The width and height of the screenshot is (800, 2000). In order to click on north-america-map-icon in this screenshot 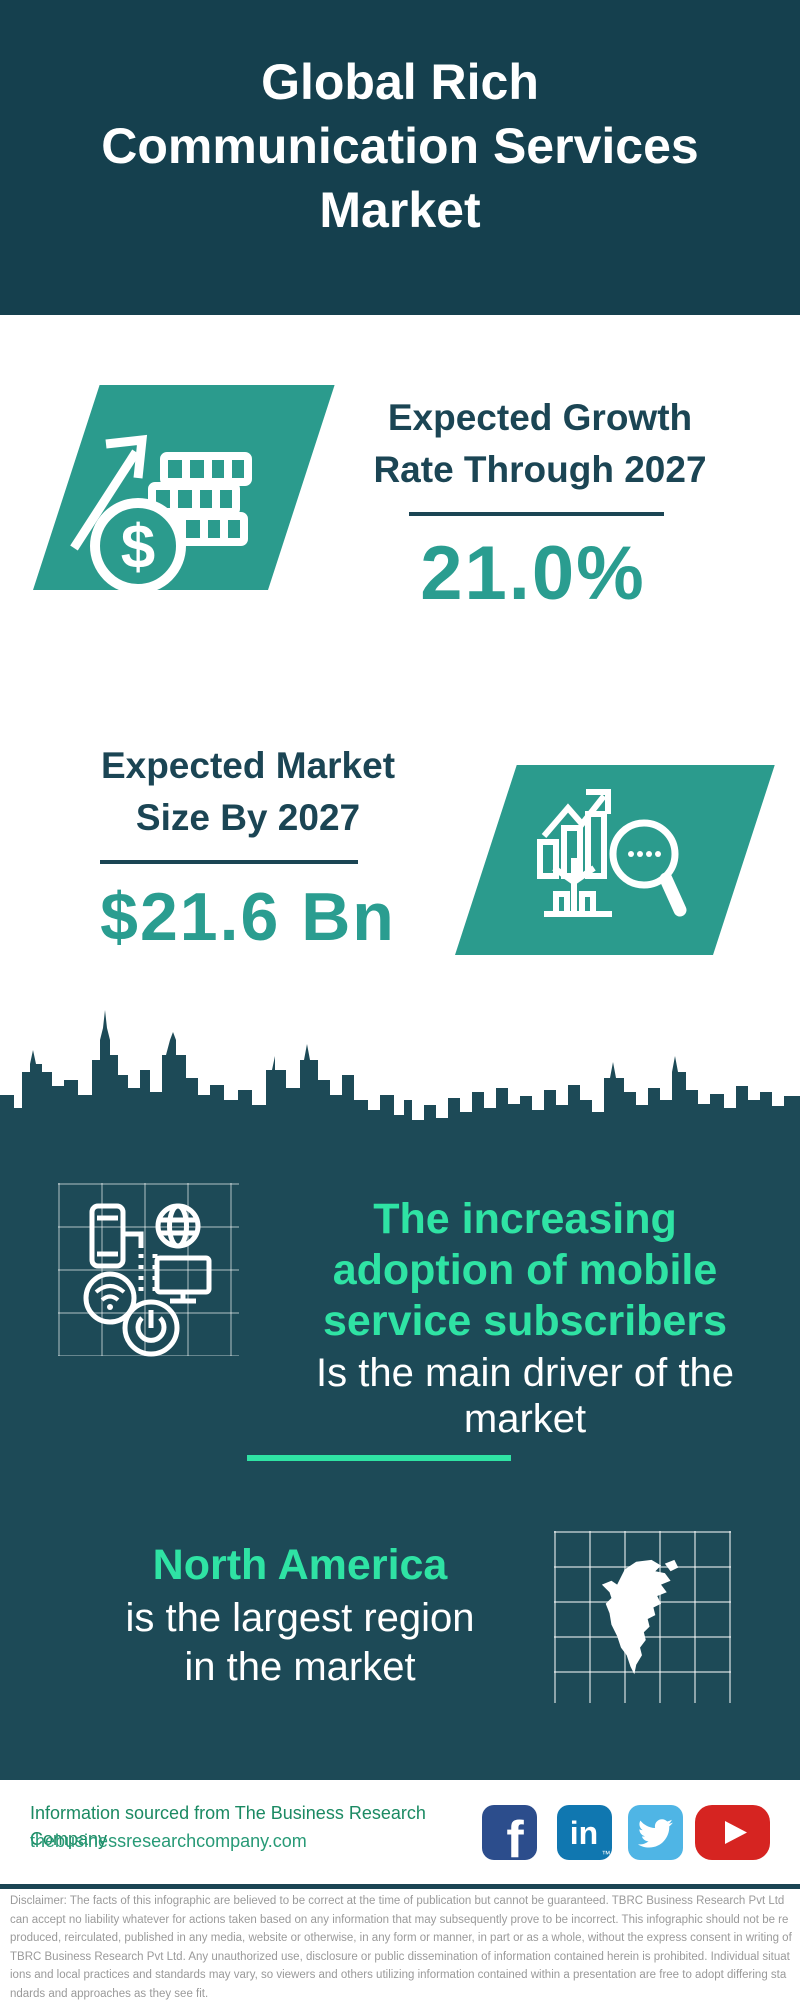, I will do `click(640, 1617)`.